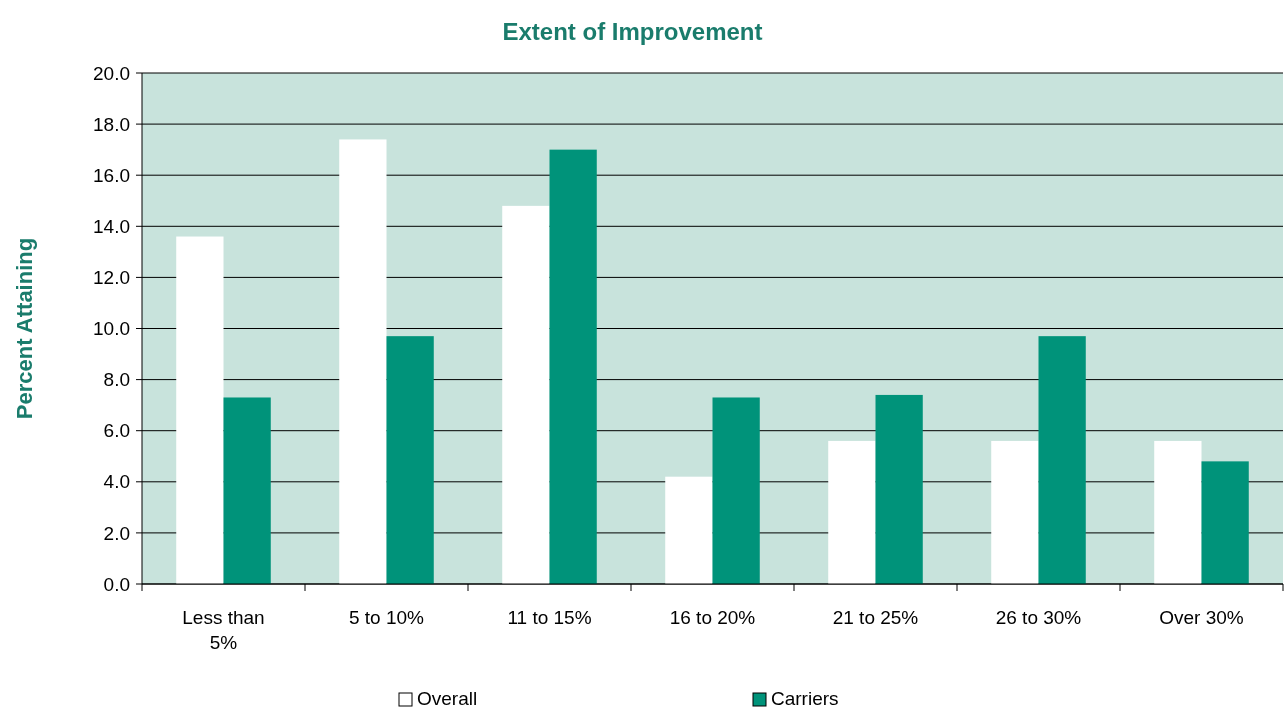 The image size is (1287, 717). What do you see at coordinates (712, 617) in the screenshot?
I see `x-tick-label: 16 to 20%` at bounding box center [712, 617].